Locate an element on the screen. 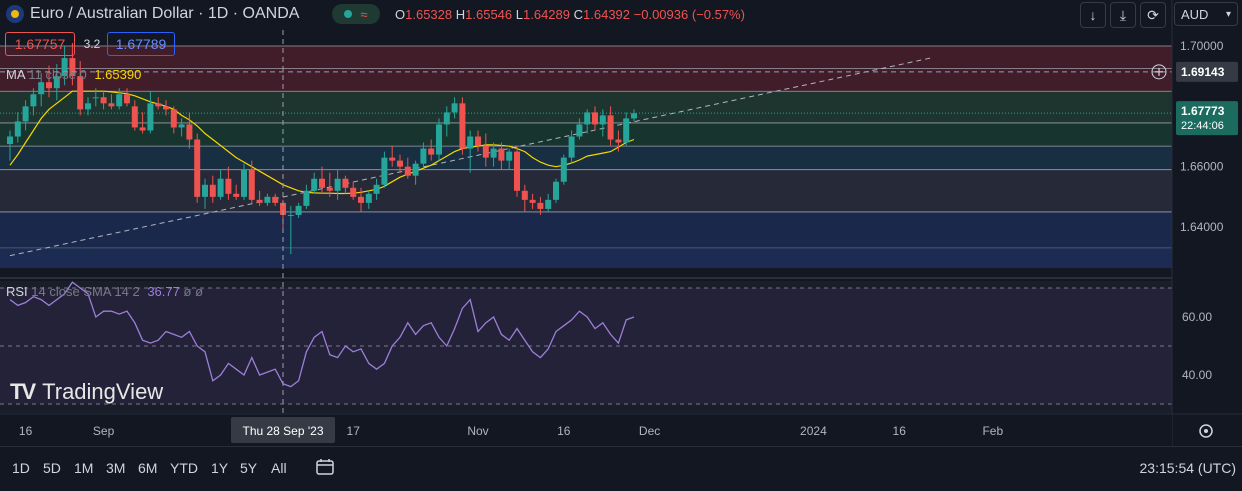 Image resolution: width=1242 pixels, height=491 pixels. settings-gear-icon is located at coordinates (1206, 431).